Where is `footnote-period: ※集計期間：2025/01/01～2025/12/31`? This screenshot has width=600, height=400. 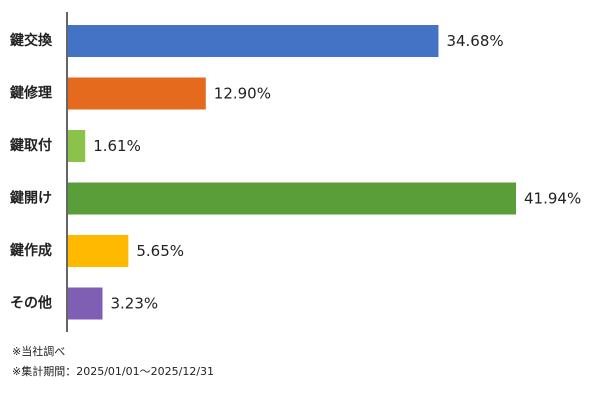 footnote-period: ※集計期間：2025/01/01～2025/12/31 is located at coordinates (113, 371).